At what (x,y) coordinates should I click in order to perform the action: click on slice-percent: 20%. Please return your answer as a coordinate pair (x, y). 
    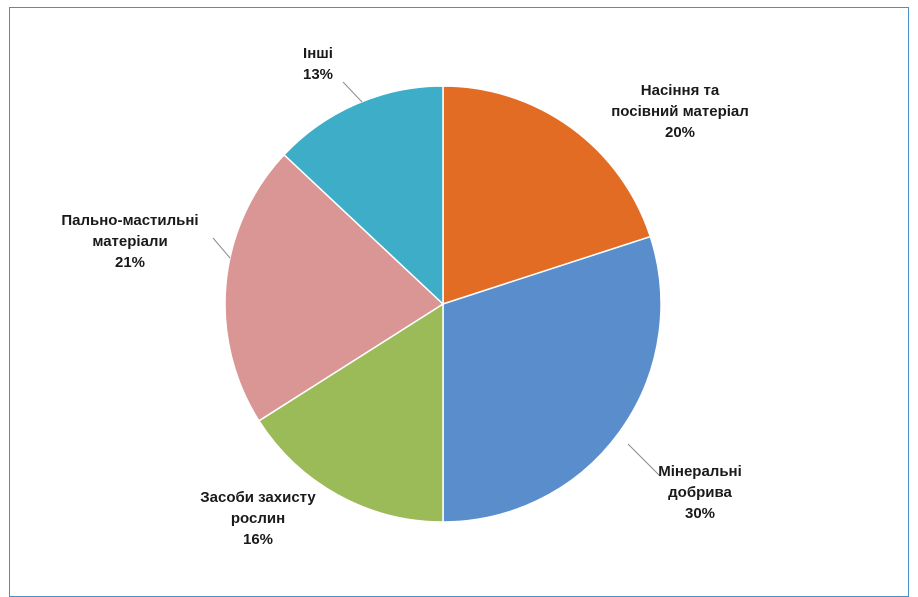
    Looking at the image, I should click on (680, 132).